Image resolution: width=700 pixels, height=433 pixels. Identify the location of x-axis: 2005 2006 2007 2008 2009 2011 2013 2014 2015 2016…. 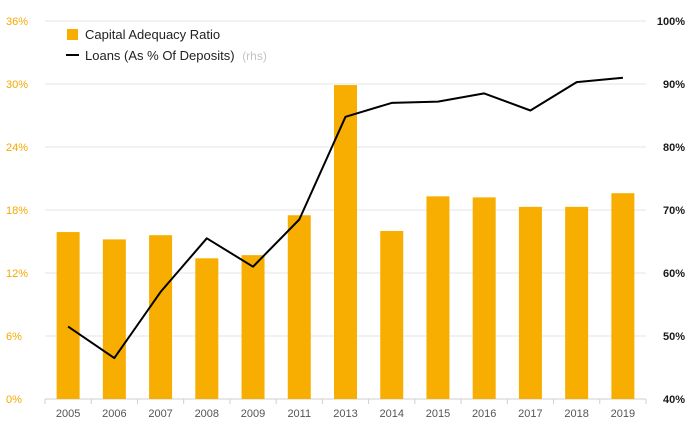
(345, 409).